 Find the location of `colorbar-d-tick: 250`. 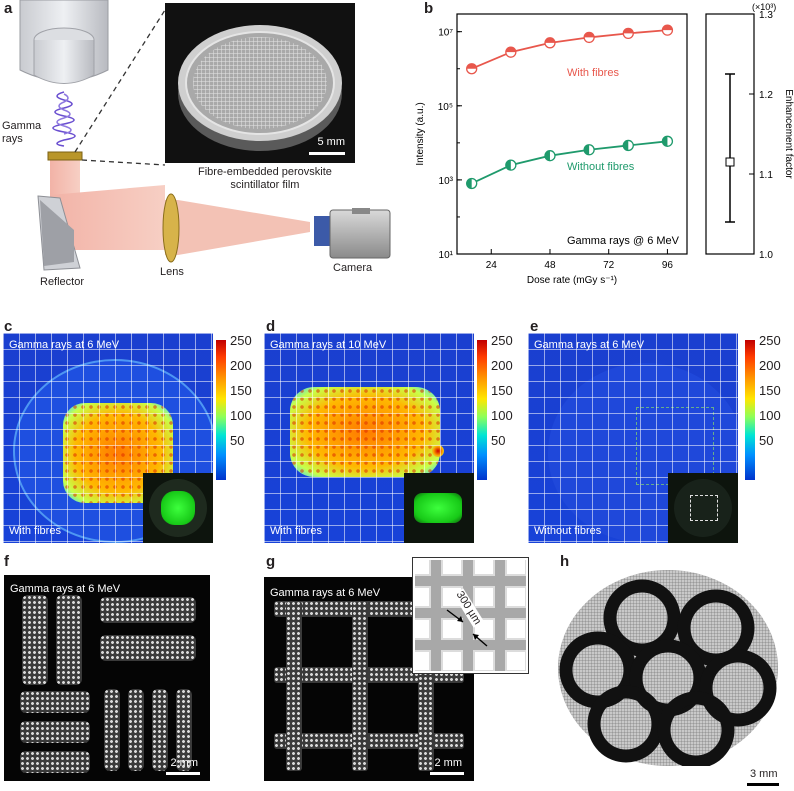

colorbar-d-tick: 250 is located at coordinates (502, 340).